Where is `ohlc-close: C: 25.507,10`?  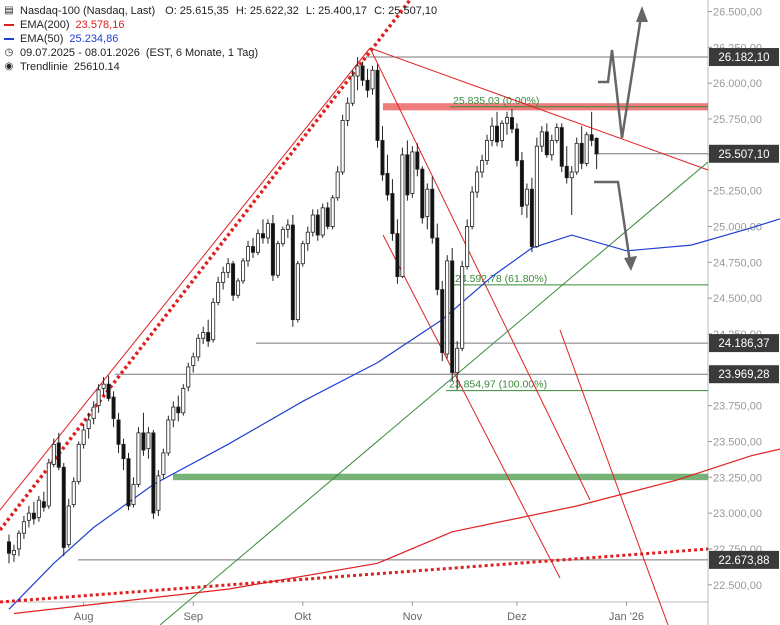 ohlc-close: C: 25.507,10 is located at coordinates (406, 11).